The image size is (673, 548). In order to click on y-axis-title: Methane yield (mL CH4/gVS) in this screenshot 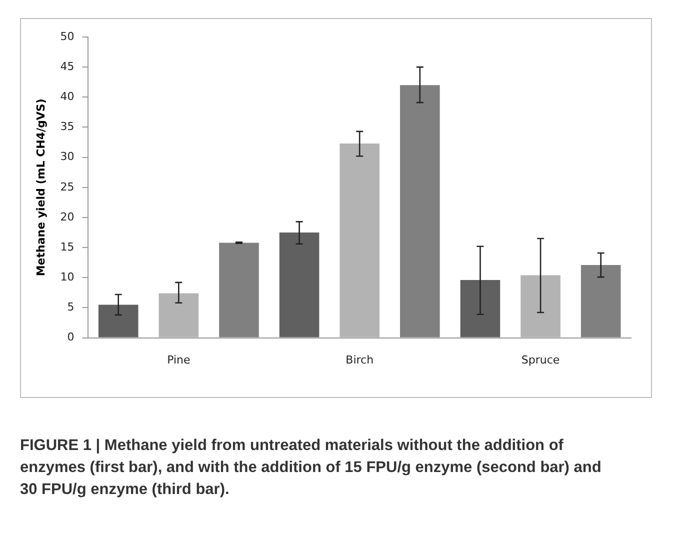, I will do `click(41, 187)`.